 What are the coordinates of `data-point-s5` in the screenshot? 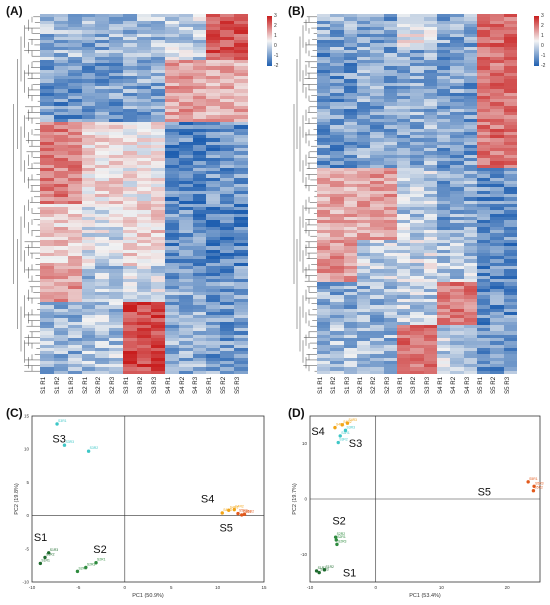 It's located at (528, 482).